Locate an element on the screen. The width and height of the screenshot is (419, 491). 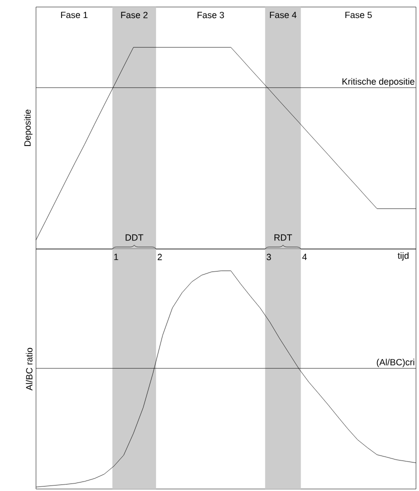
y-axis-title: Depositie is located at coordinates (28, 128).